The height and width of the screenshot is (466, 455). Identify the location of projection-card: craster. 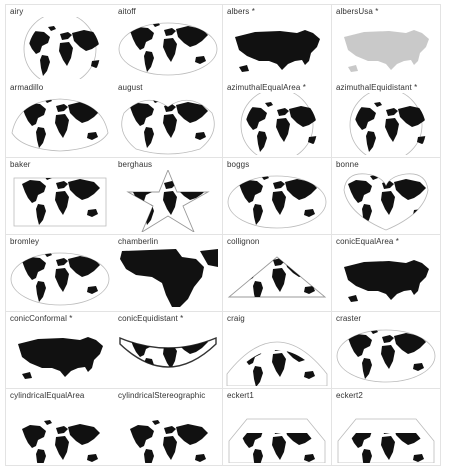
(386, 350).